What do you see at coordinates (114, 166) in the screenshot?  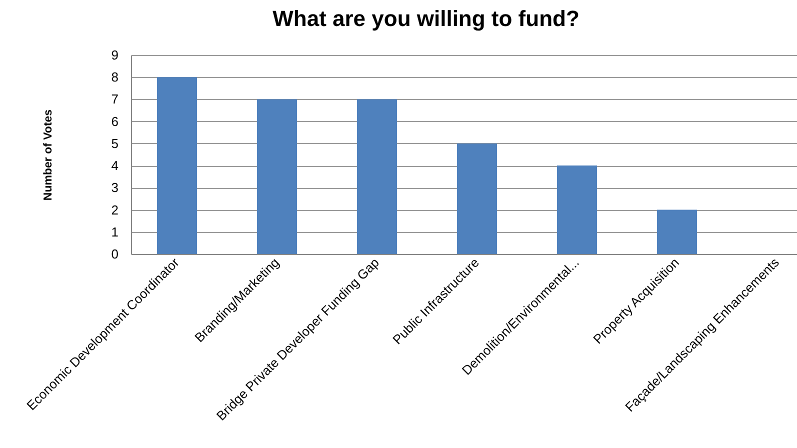 I see `y-tick-label: 4` at bounding box center [114, 166].